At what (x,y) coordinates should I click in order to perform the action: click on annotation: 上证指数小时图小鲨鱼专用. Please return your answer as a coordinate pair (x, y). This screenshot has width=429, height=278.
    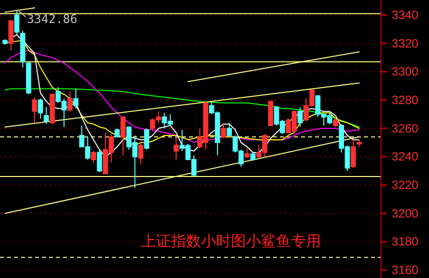
    Looking at the image, I should click on (231, 241).